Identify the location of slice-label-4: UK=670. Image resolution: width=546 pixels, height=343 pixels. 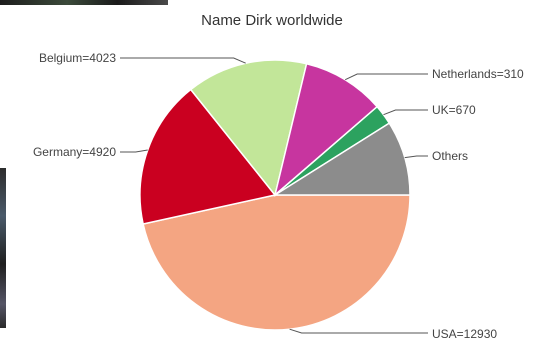
(454, 110).